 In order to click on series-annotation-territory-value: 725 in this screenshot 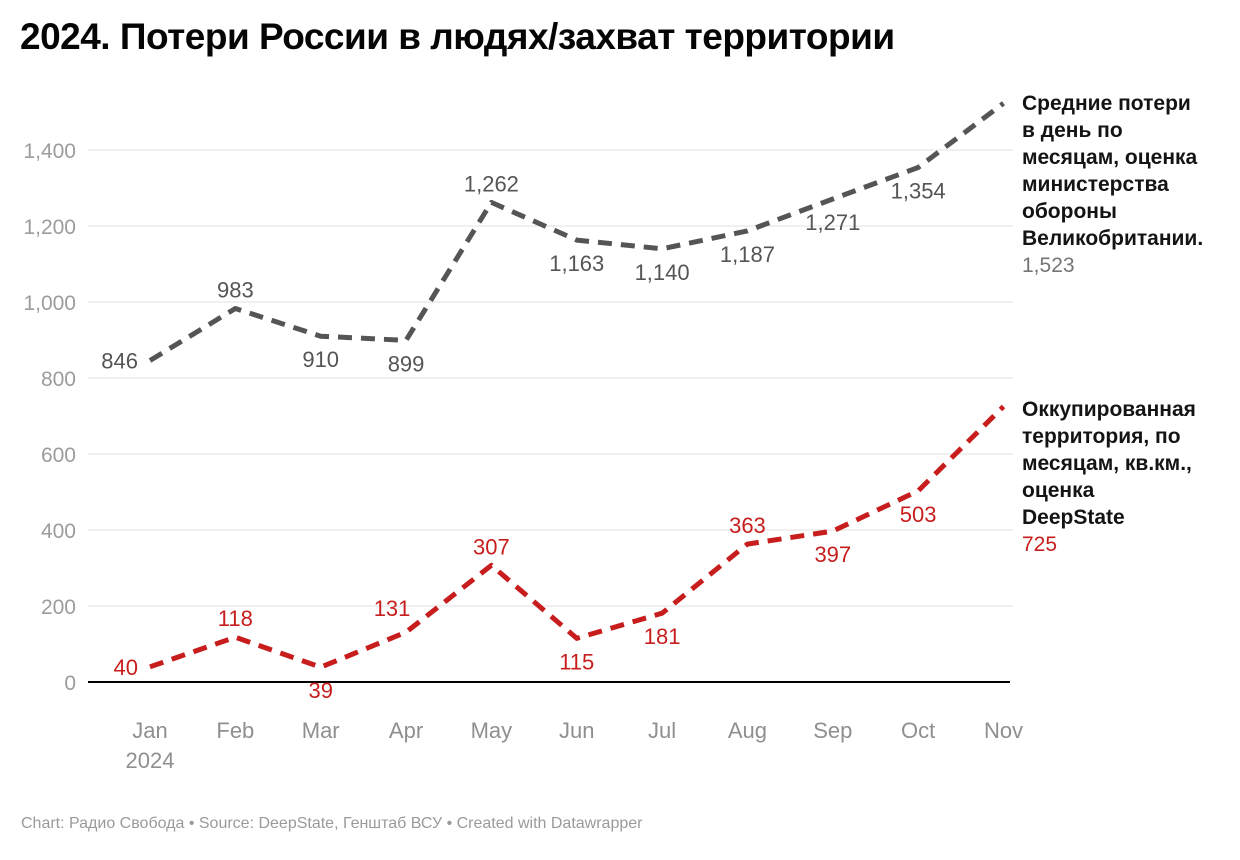, I will do `click(1040, 544)`.